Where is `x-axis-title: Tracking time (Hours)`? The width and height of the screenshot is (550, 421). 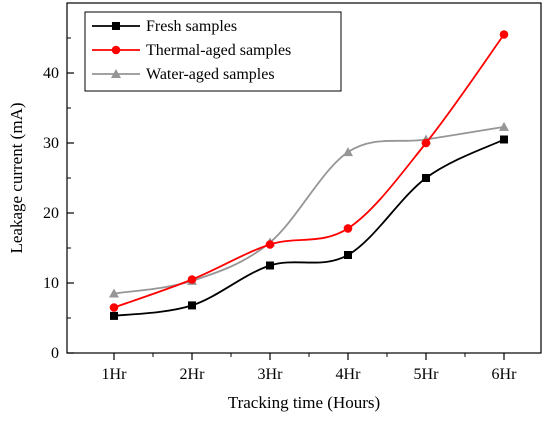 x-axis-title: Tracking time (Hours) is located at coordinates (304, 402).